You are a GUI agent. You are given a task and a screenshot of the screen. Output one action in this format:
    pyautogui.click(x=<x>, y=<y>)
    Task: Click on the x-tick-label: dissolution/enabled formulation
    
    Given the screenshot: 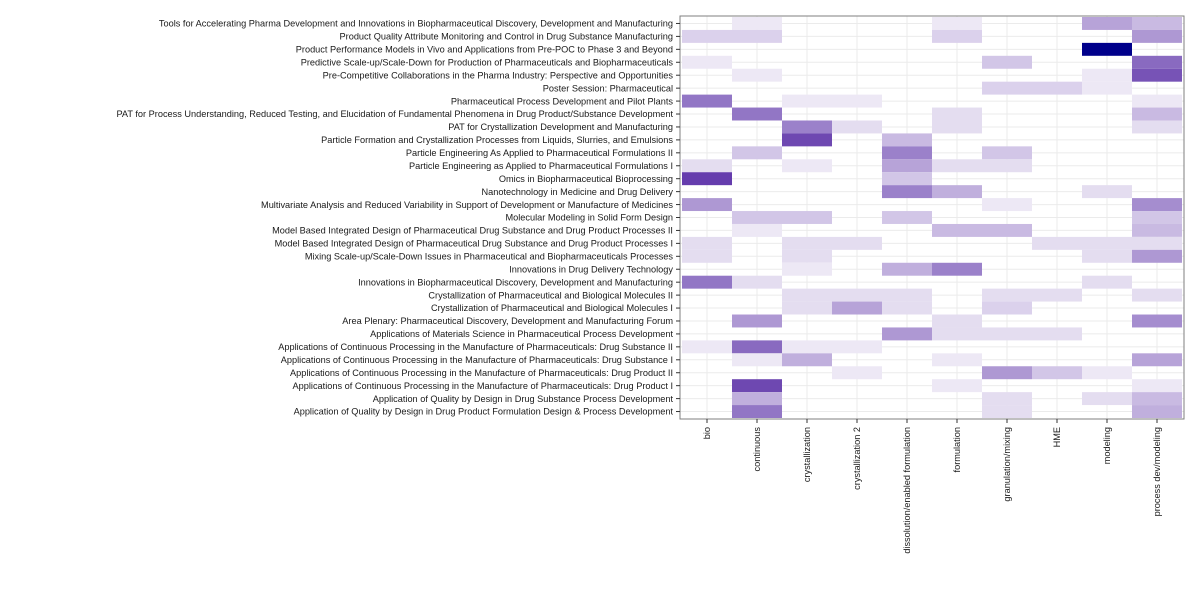 What is the action you would take?
    pyautogui.click(x=907, y=490)
    